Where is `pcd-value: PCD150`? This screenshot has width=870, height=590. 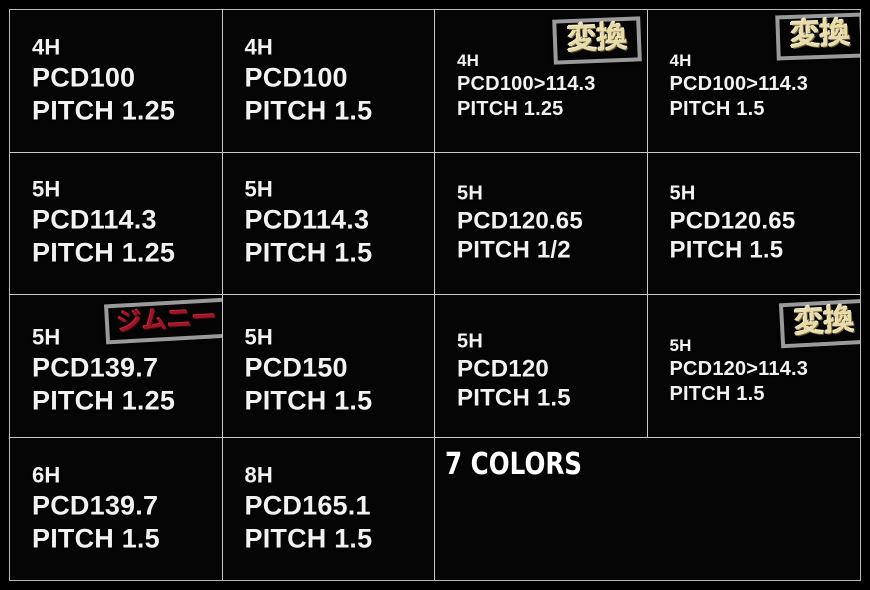 pcd-value: PCD150 is located at coordinates (296, 367).